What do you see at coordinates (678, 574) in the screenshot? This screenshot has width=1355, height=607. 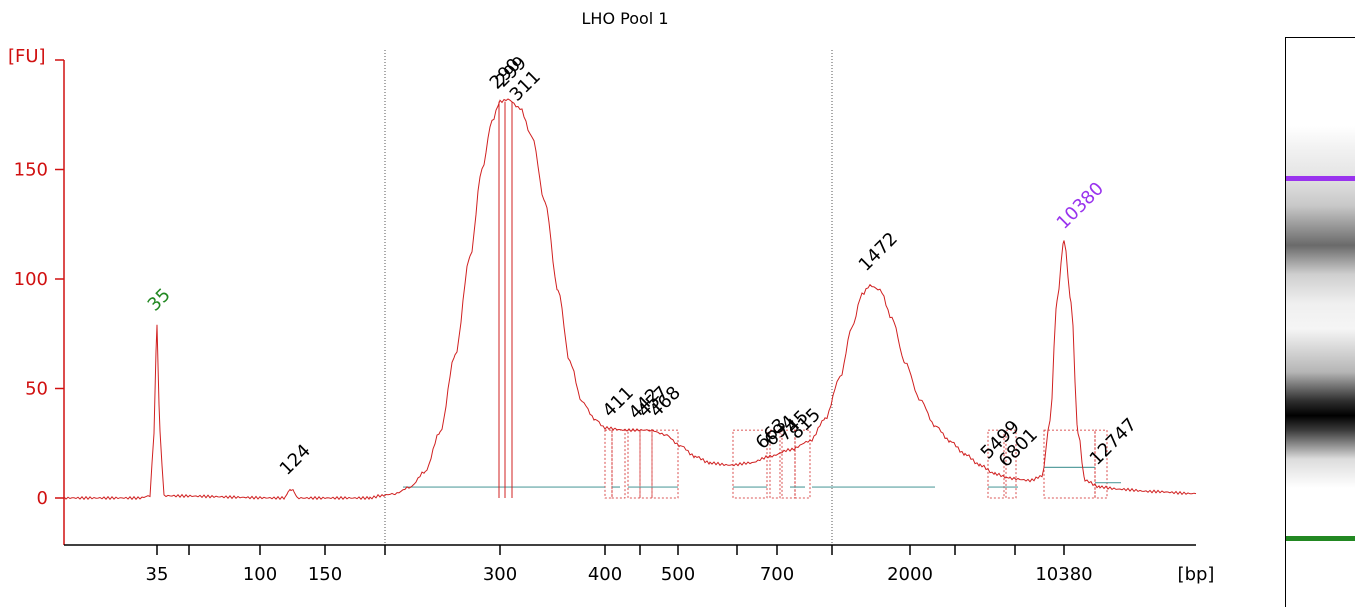 I see `x-tick-label: 500` at bounding box center [678, 574].